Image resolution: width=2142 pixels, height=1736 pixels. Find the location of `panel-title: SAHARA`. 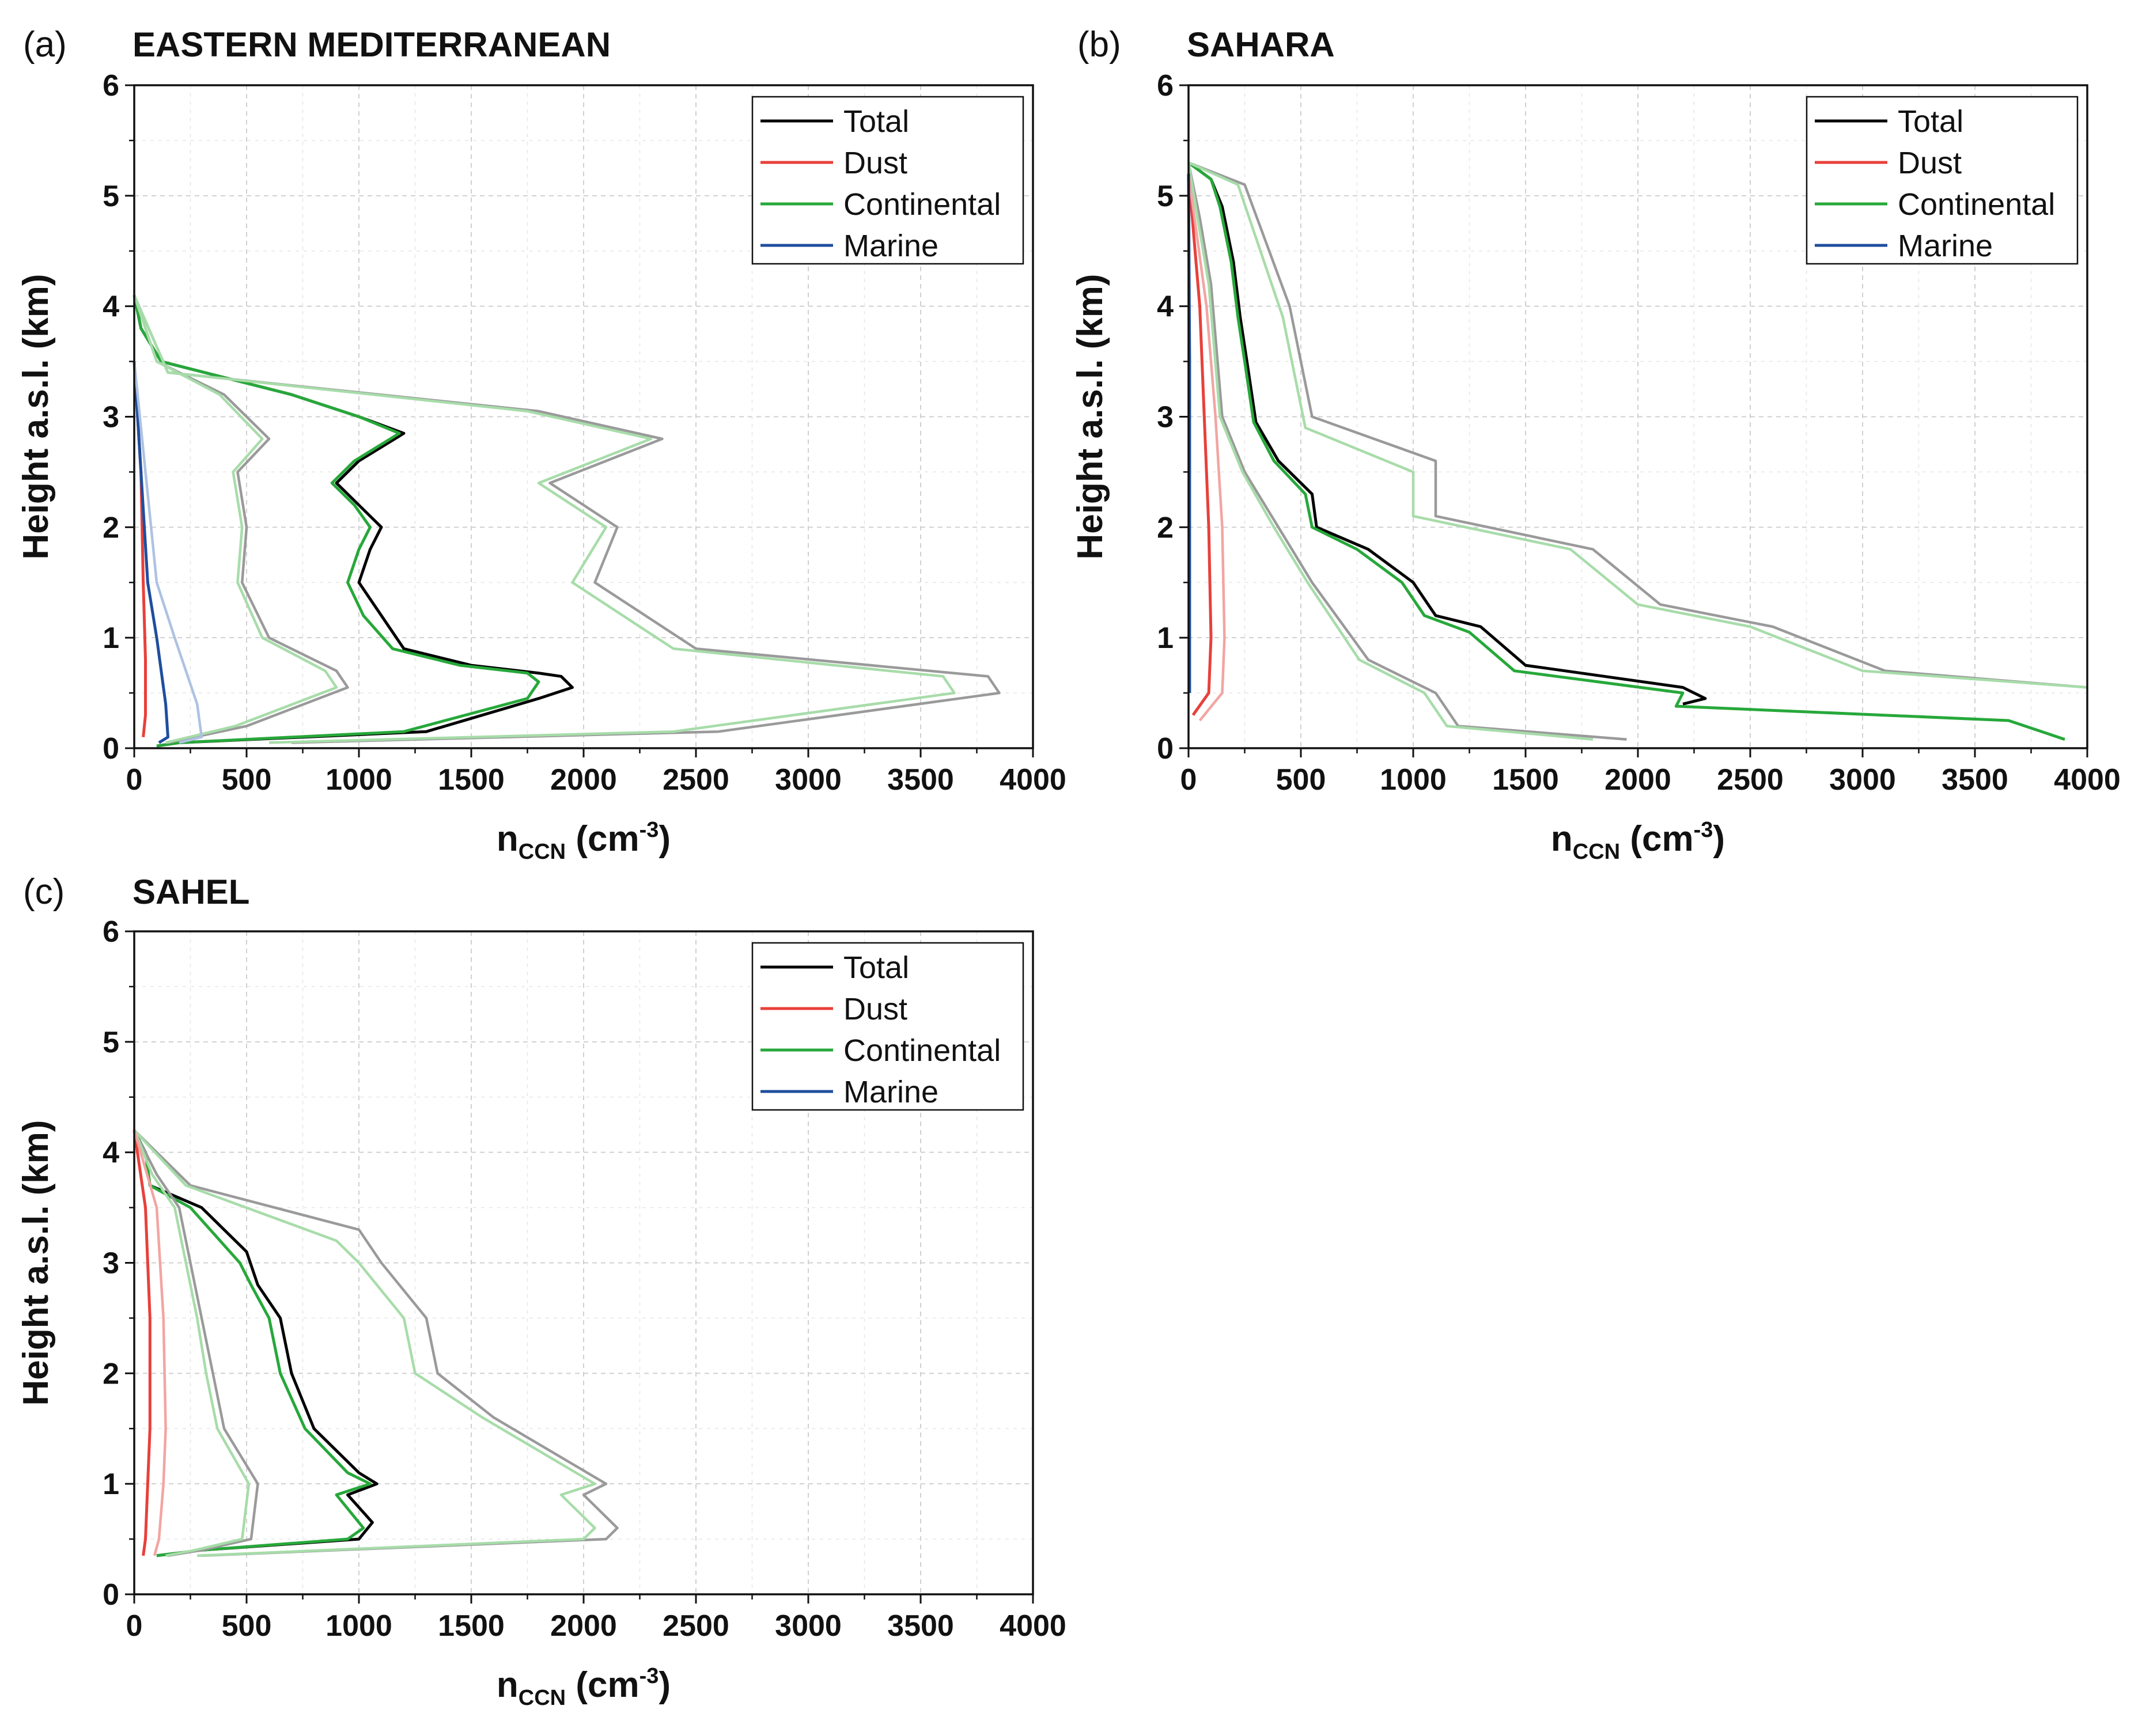

panel-title: SAHARA is located at coordinates (1261, 45).